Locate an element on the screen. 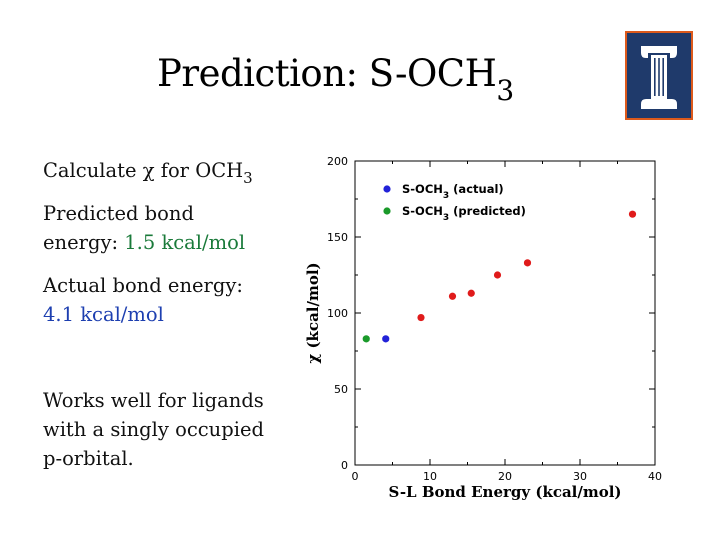 The width and height of the screenshot is (720, 540). title-text: Prediction: S-OCH is located at coordinates (327, 73).